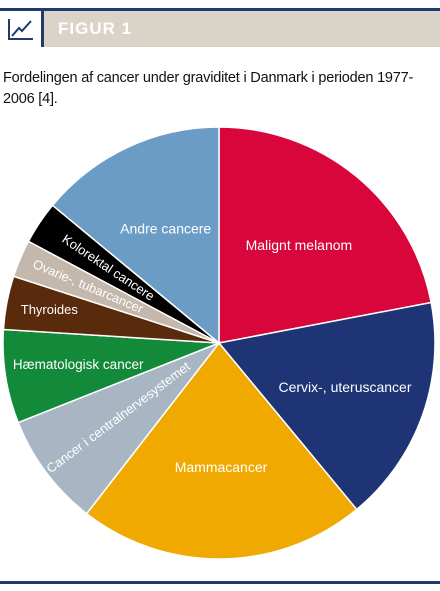 The height and width of the screenshot is (591, 440). Describe the element at coordinates (299, 245) in the screenshot. I see `slice-label: Malignt melanom` at that location.